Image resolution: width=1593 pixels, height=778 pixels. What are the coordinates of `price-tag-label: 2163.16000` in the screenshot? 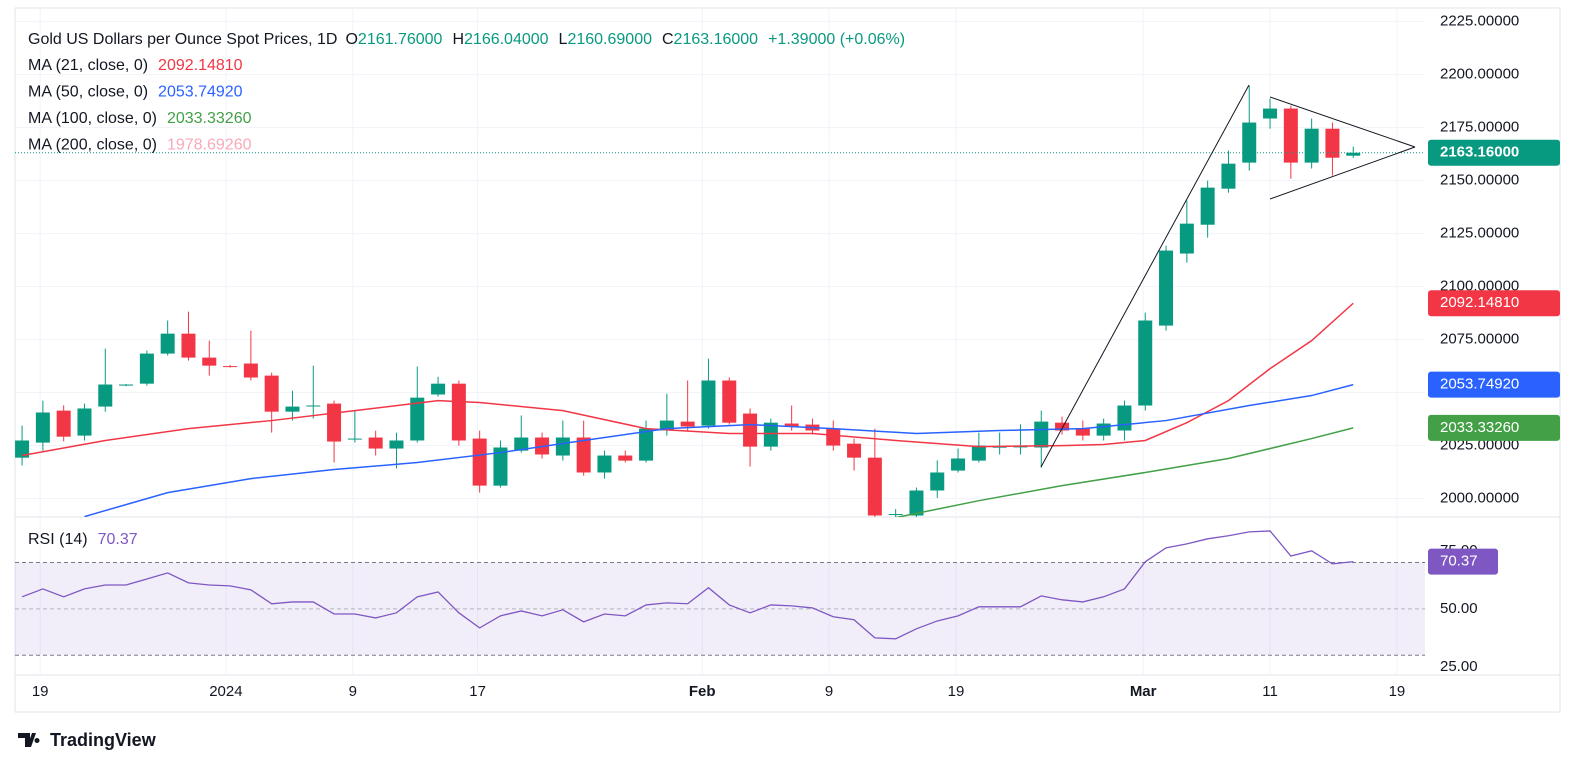 It's located at (1479, 152).